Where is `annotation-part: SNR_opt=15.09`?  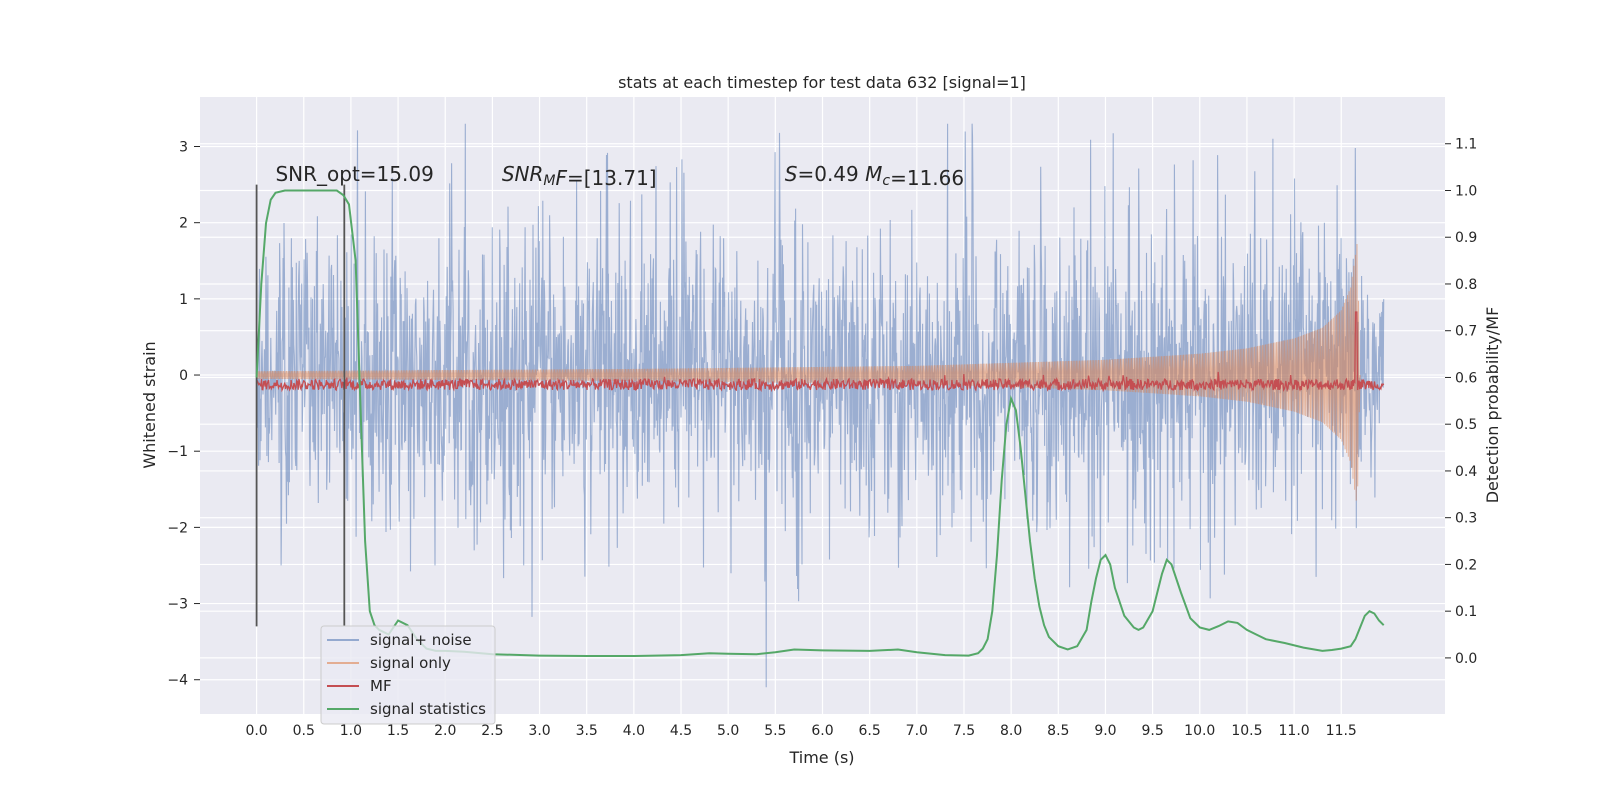 annotation-part: SNR_opt=15.09 is located at coordinates (354, 174).